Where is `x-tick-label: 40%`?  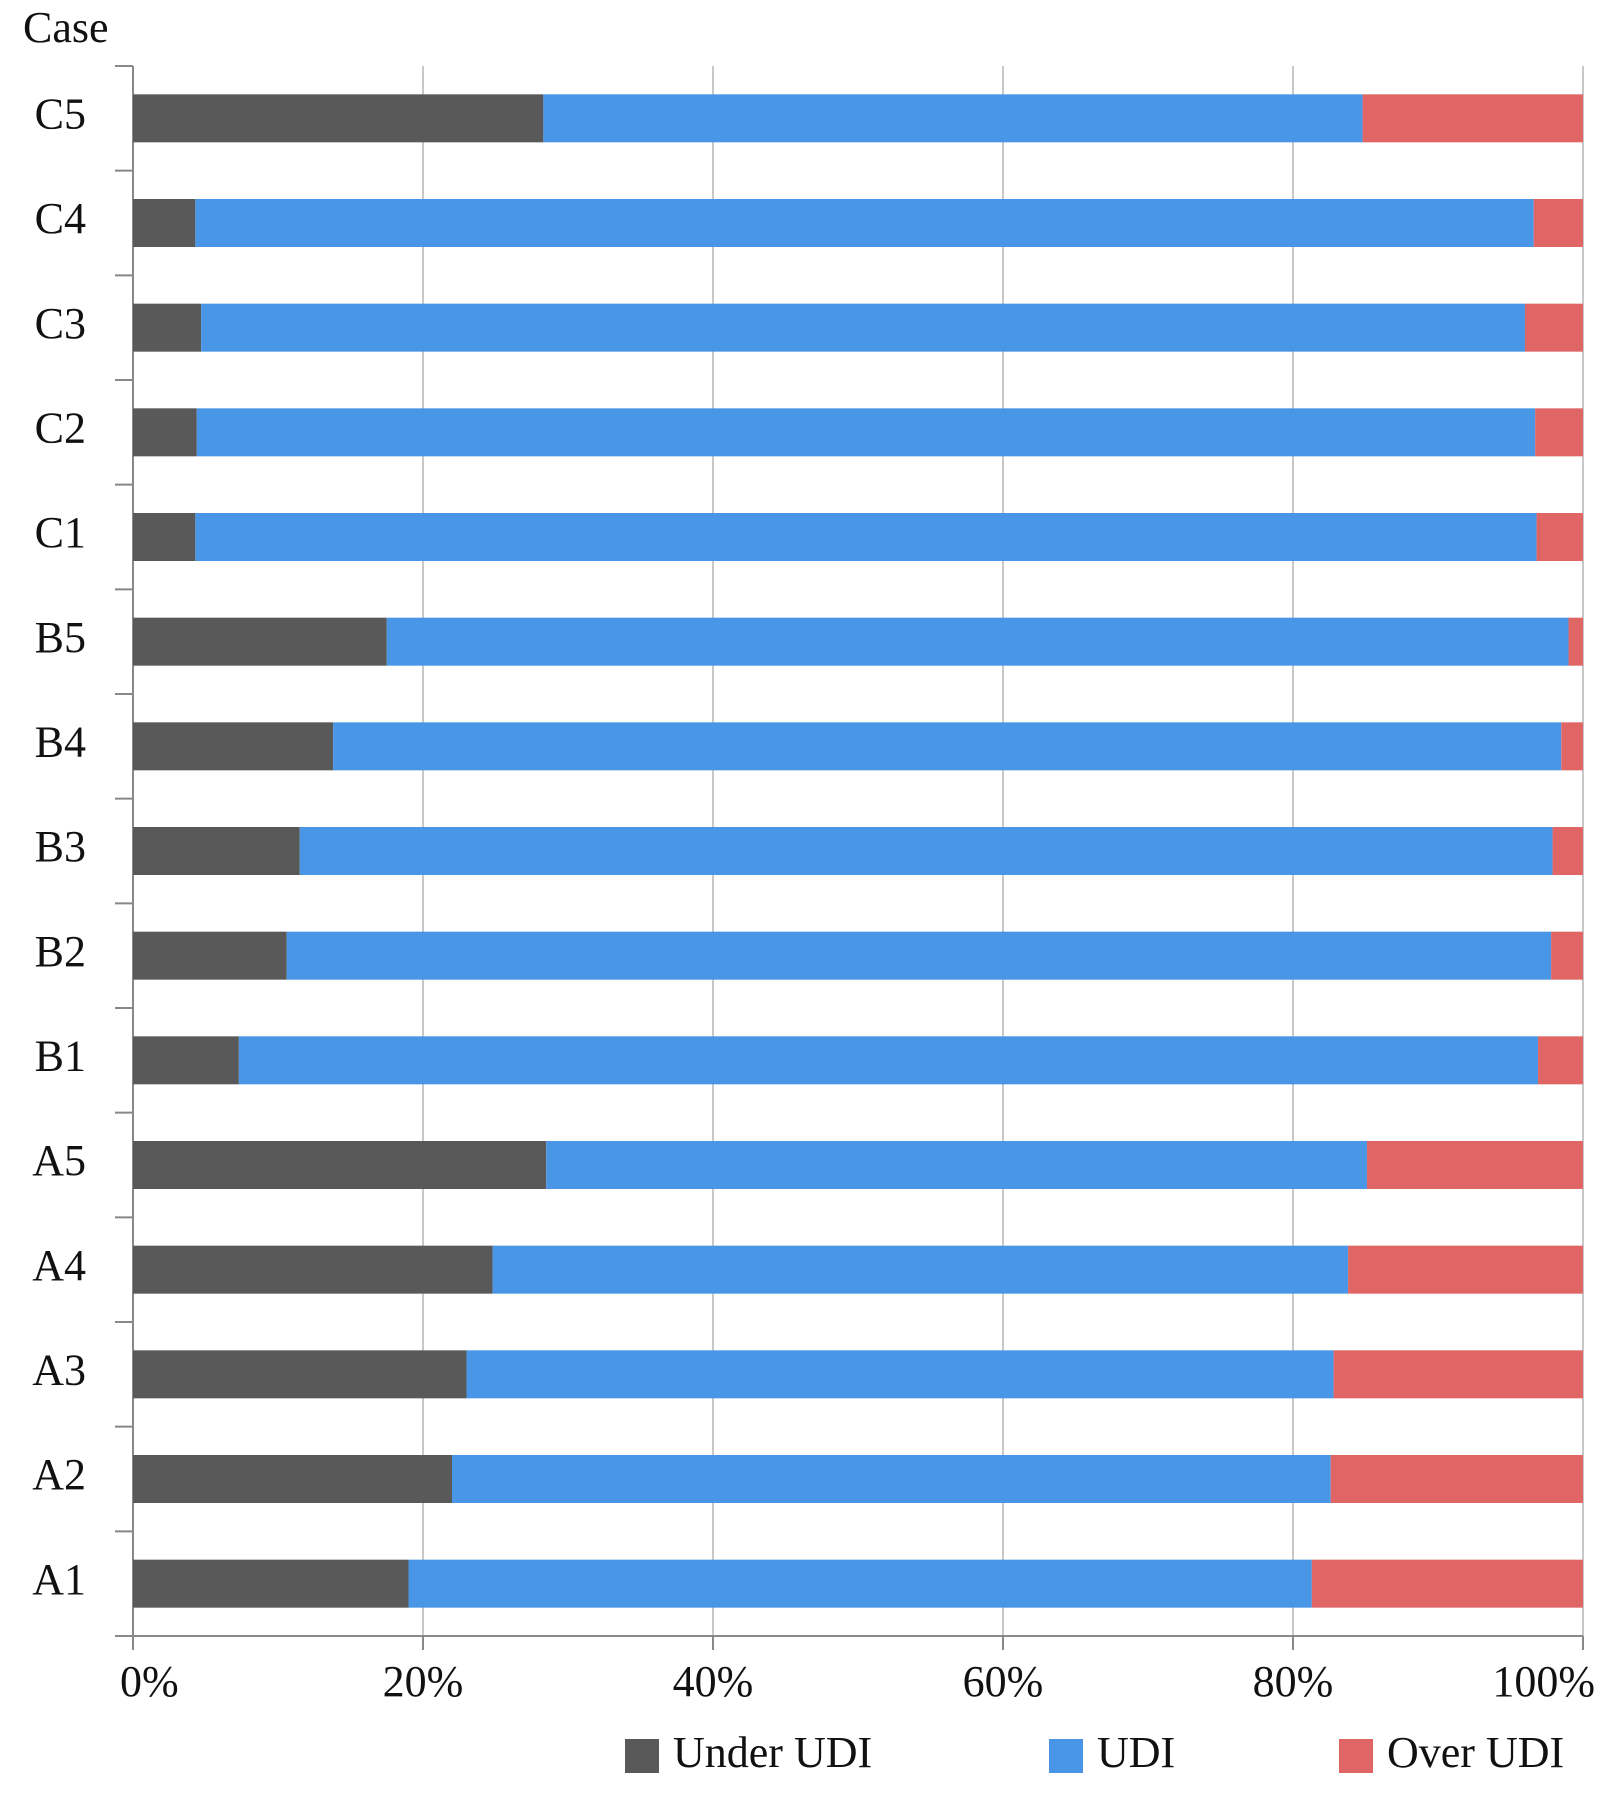
x-tick-label: 40% is located at coordinates (713, 1681).